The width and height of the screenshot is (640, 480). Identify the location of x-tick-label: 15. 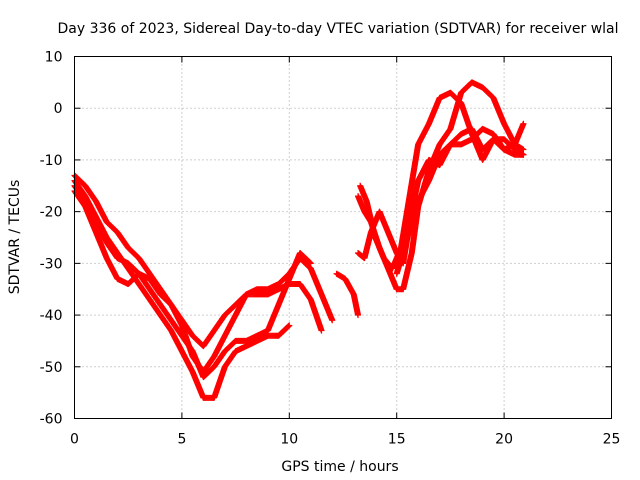
(397, 440).